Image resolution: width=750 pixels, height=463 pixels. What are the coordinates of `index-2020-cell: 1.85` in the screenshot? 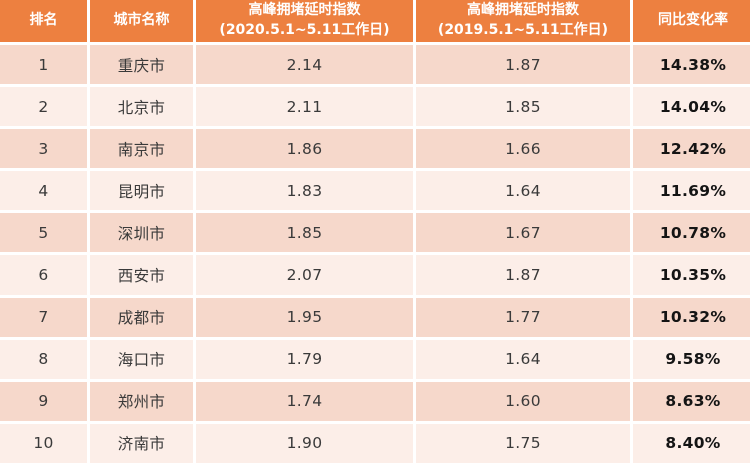 It's located at (304, 233).